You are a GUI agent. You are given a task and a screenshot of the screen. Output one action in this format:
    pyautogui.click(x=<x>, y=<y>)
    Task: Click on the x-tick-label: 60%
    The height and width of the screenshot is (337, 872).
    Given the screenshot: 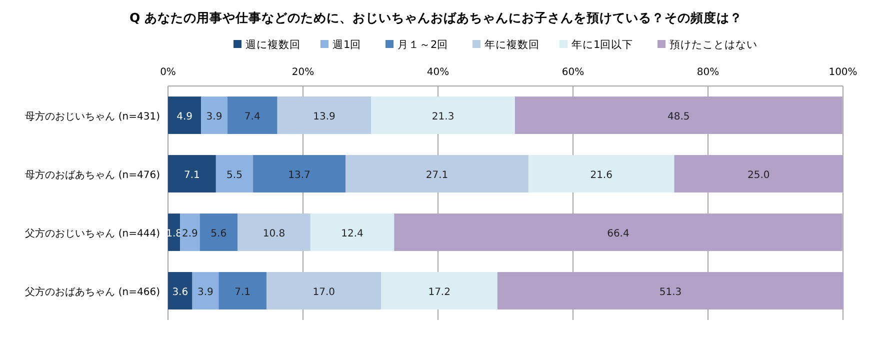 What is the action you would take?
    pyautogui.click(x=573, y=72)
    